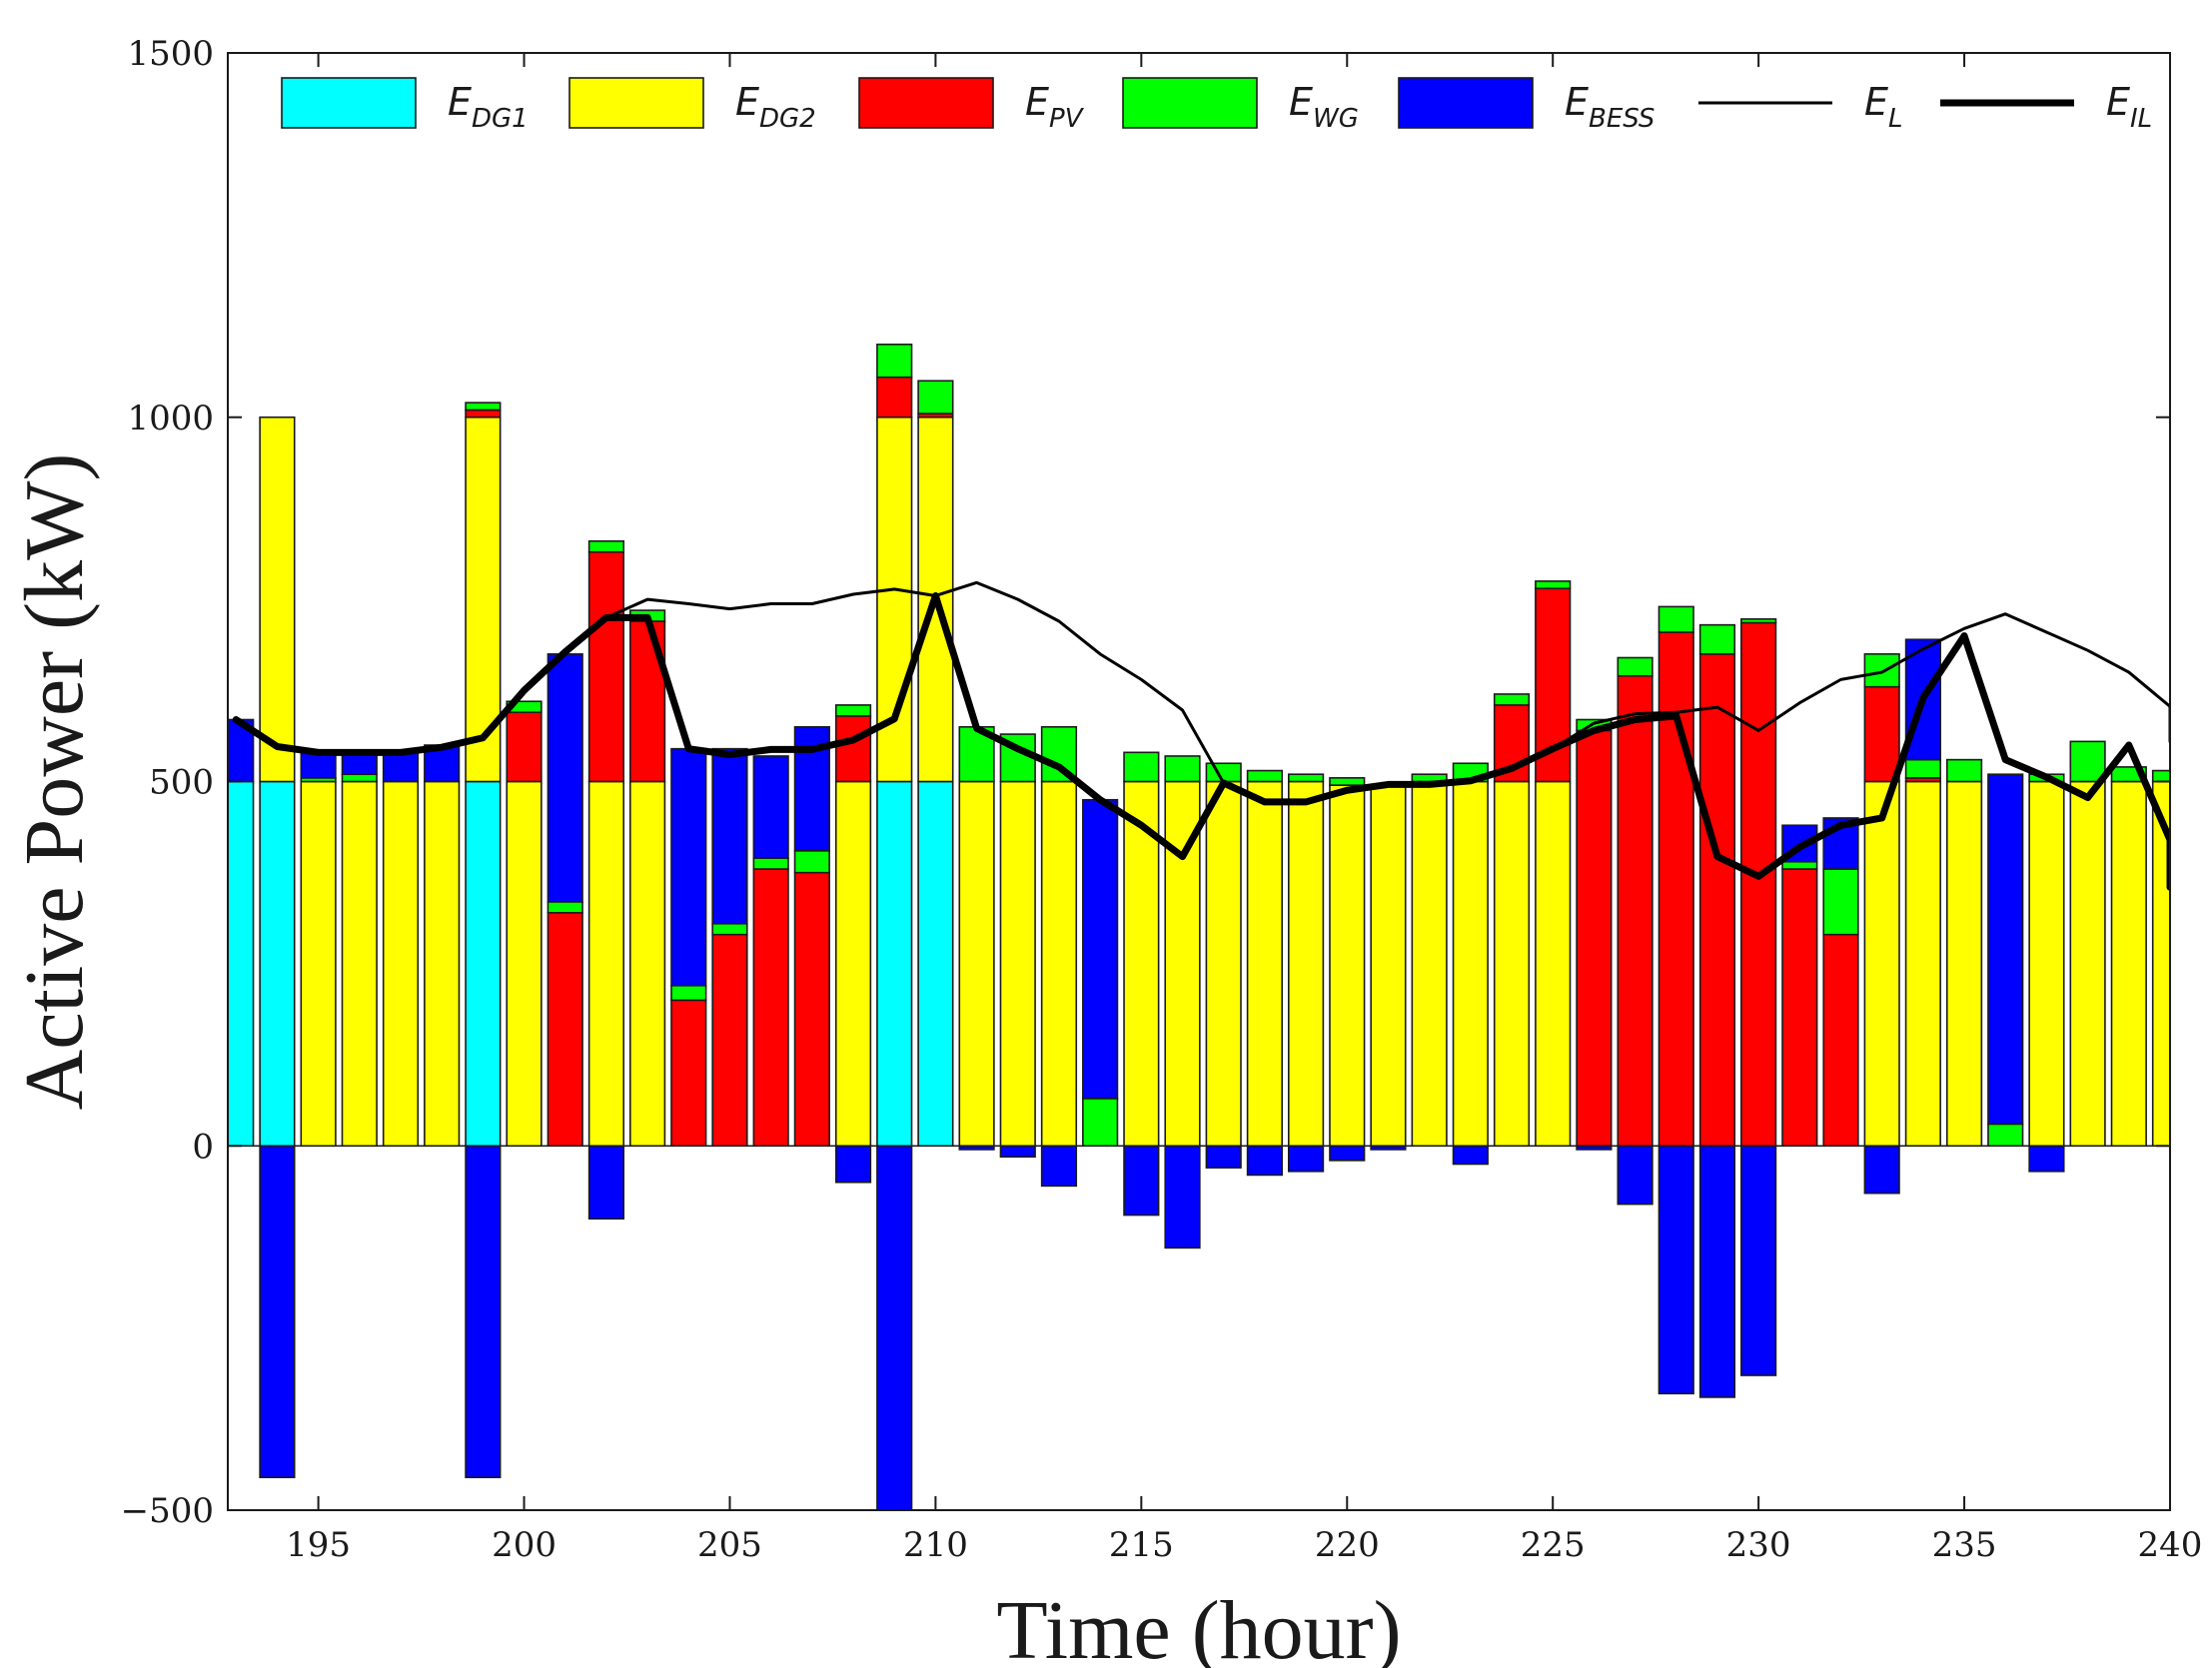  Describe the element at coordinates (935, 1545) in the screenshot. I see `x-tick-label-210: 210` at that location.